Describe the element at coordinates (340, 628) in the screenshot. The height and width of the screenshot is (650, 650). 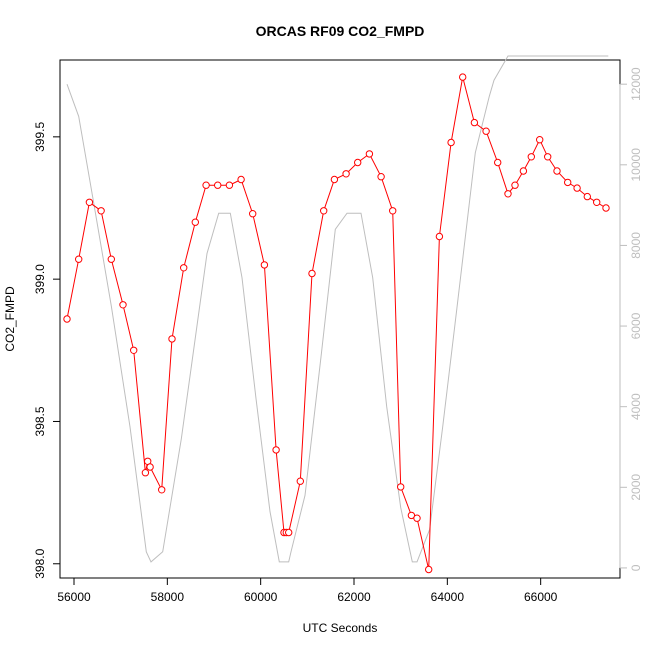
I see `x-axis-label: UTC Seconds` at that location.